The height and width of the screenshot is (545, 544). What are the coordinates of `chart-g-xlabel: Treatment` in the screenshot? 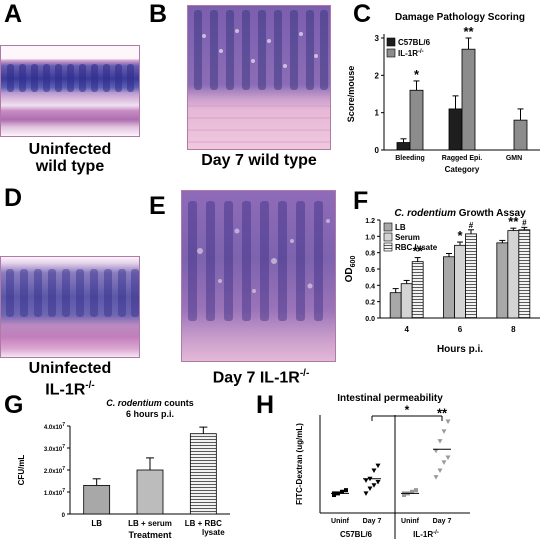 It's located at (149, 535).